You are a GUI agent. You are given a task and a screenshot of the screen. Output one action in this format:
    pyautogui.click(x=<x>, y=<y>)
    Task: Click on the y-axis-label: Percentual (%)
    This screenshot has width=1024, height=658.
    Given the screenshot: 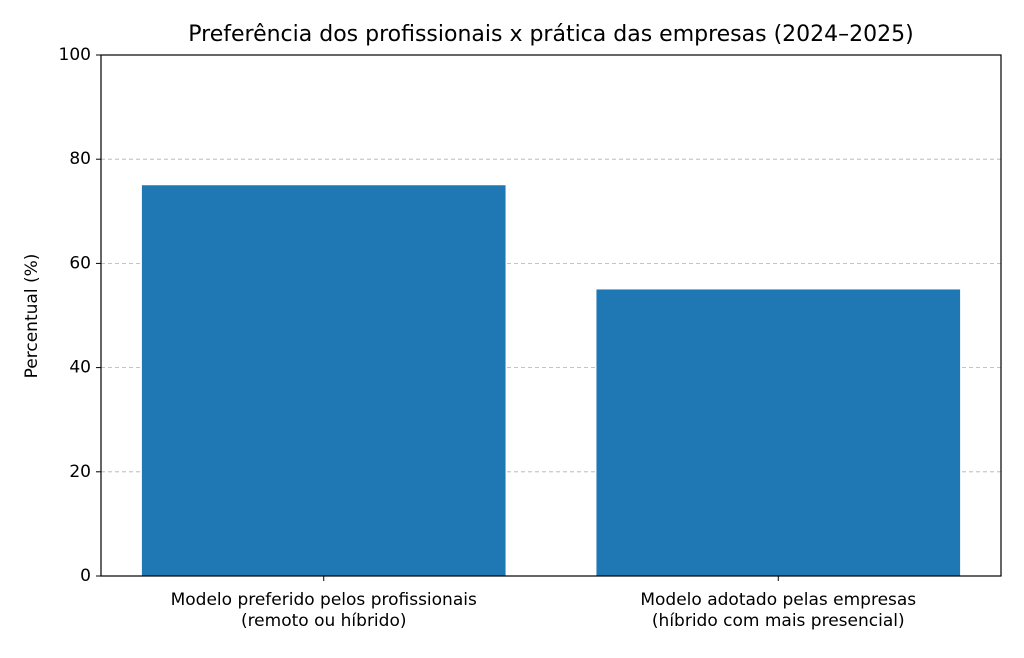 What is the action you would take?
    pyautogui.click(x=32, y=316)
    